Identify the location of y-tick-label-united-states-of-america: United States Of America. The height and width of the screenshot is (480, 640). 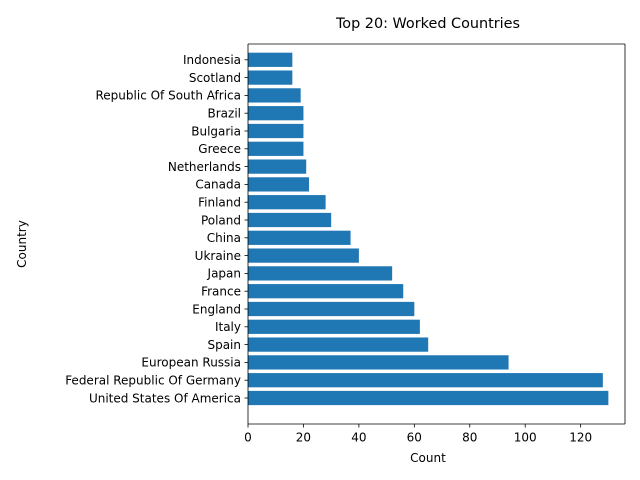
(165, 398).